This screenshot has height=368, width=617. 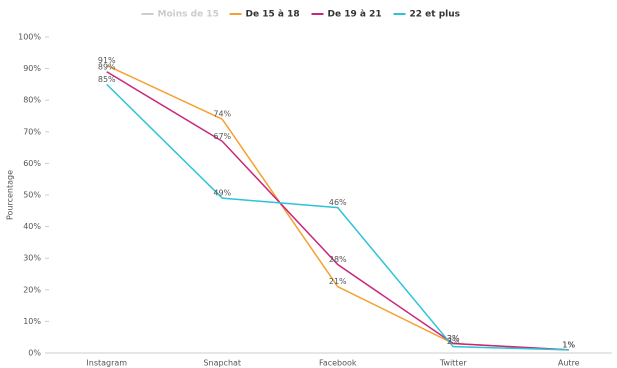 I want to click on data-label: 46%, so click(x=338, y=202).